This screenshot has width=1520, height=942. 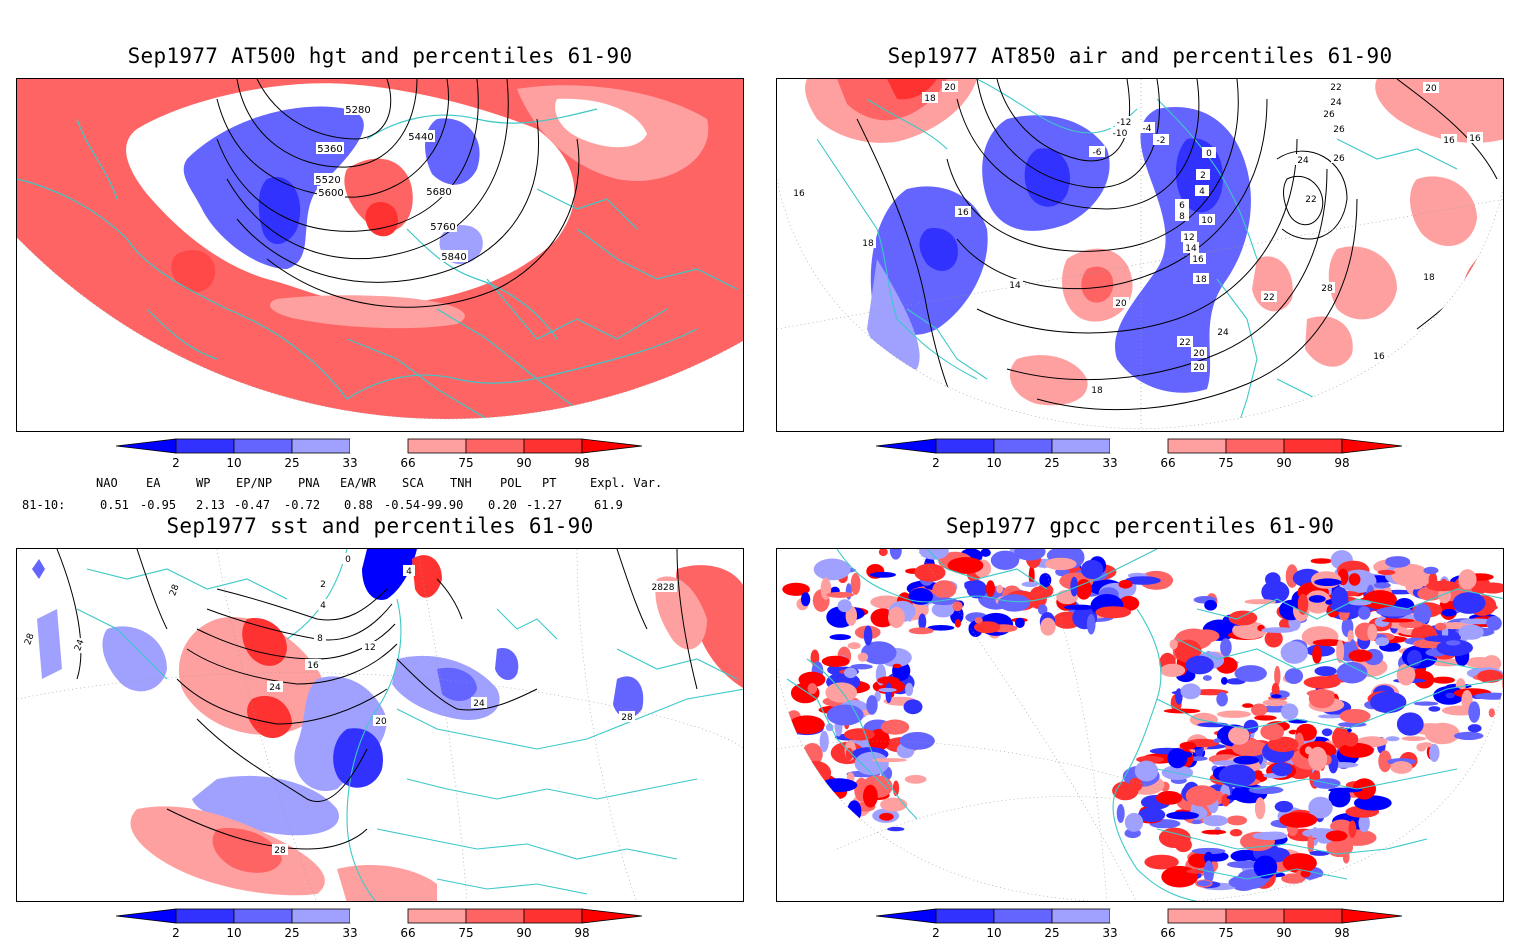 I want to click on contour-label: 8, so click(x=1182, y=217).